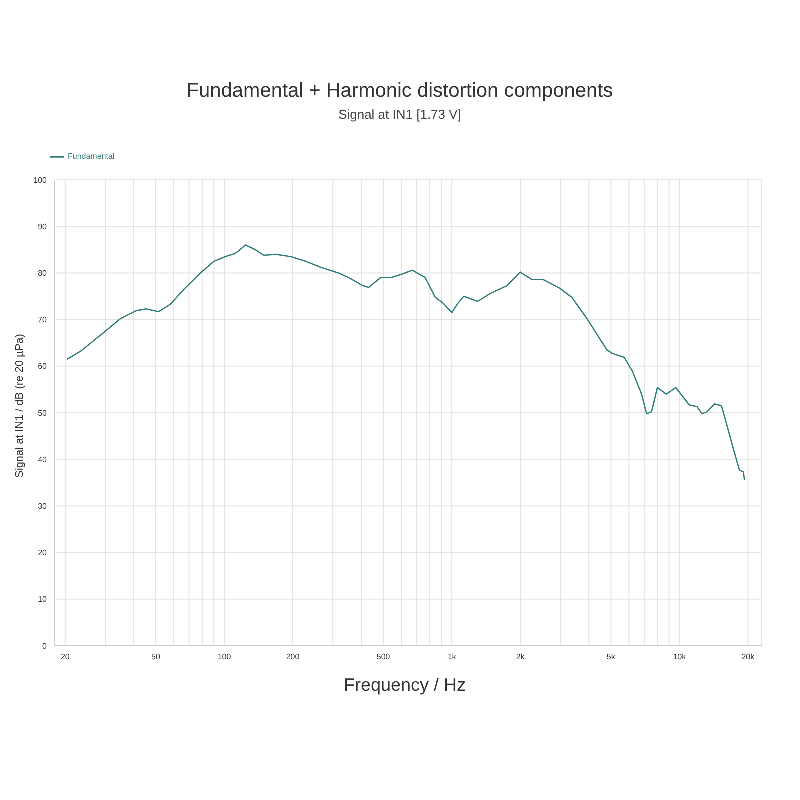 The width and height of the screenshot is (800, 800). Describe the element at coordinates (91, 157) in the screenshot. I see `legend-label: Fundamental` at that location.